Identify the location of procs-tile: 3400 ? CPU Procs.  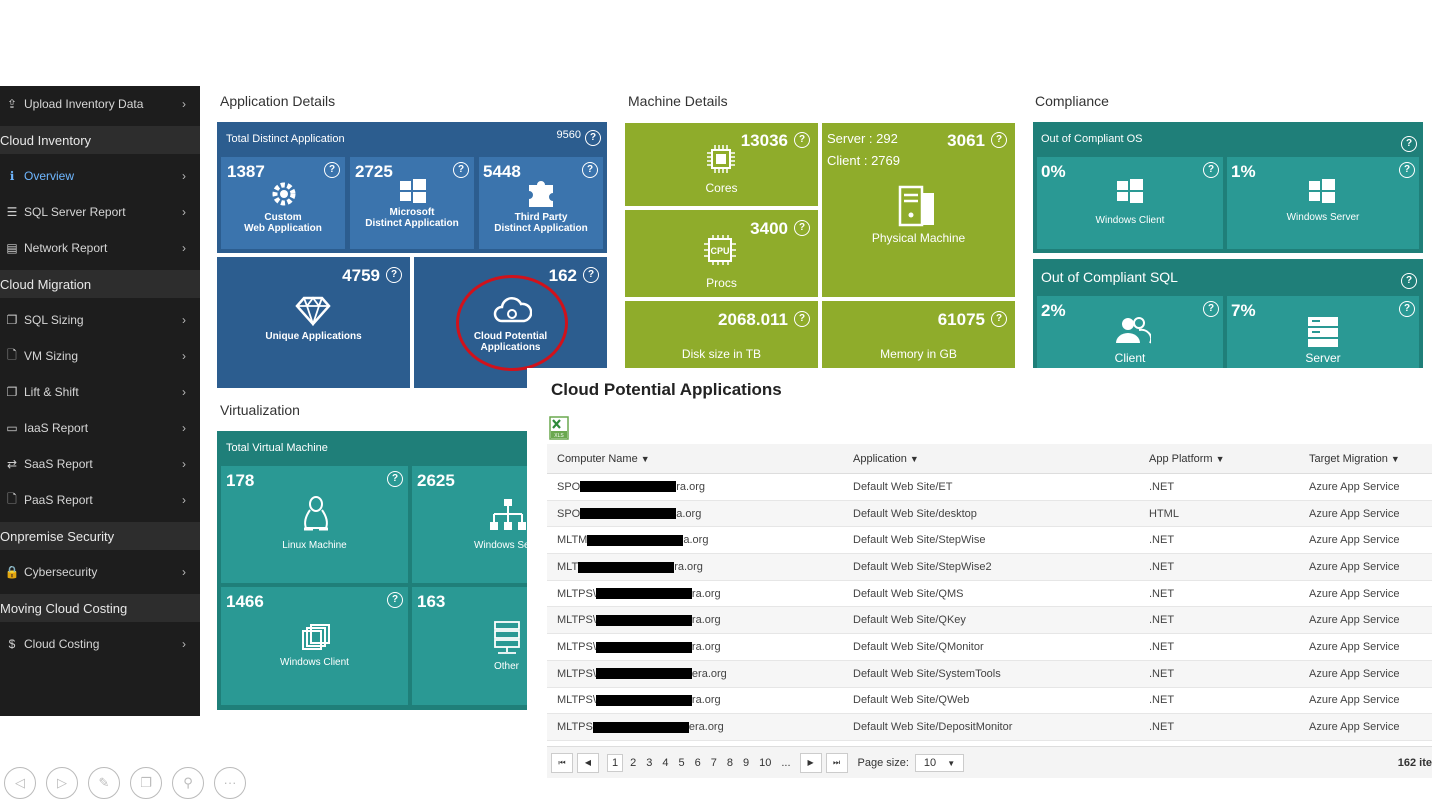
(721, 253).